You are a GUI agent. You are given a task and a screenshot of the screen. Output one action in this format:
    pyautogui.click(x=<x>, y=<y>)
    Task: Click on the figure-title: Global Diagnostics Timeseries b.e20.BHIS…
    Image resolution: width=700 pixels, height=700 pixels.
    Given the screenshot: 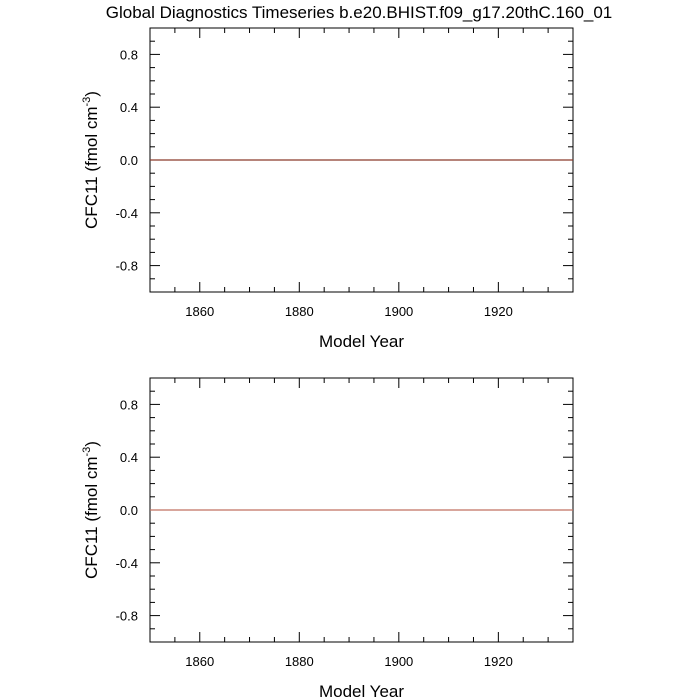 What is the action you would take?
    pyautogui.click(x=359, y=12)
    